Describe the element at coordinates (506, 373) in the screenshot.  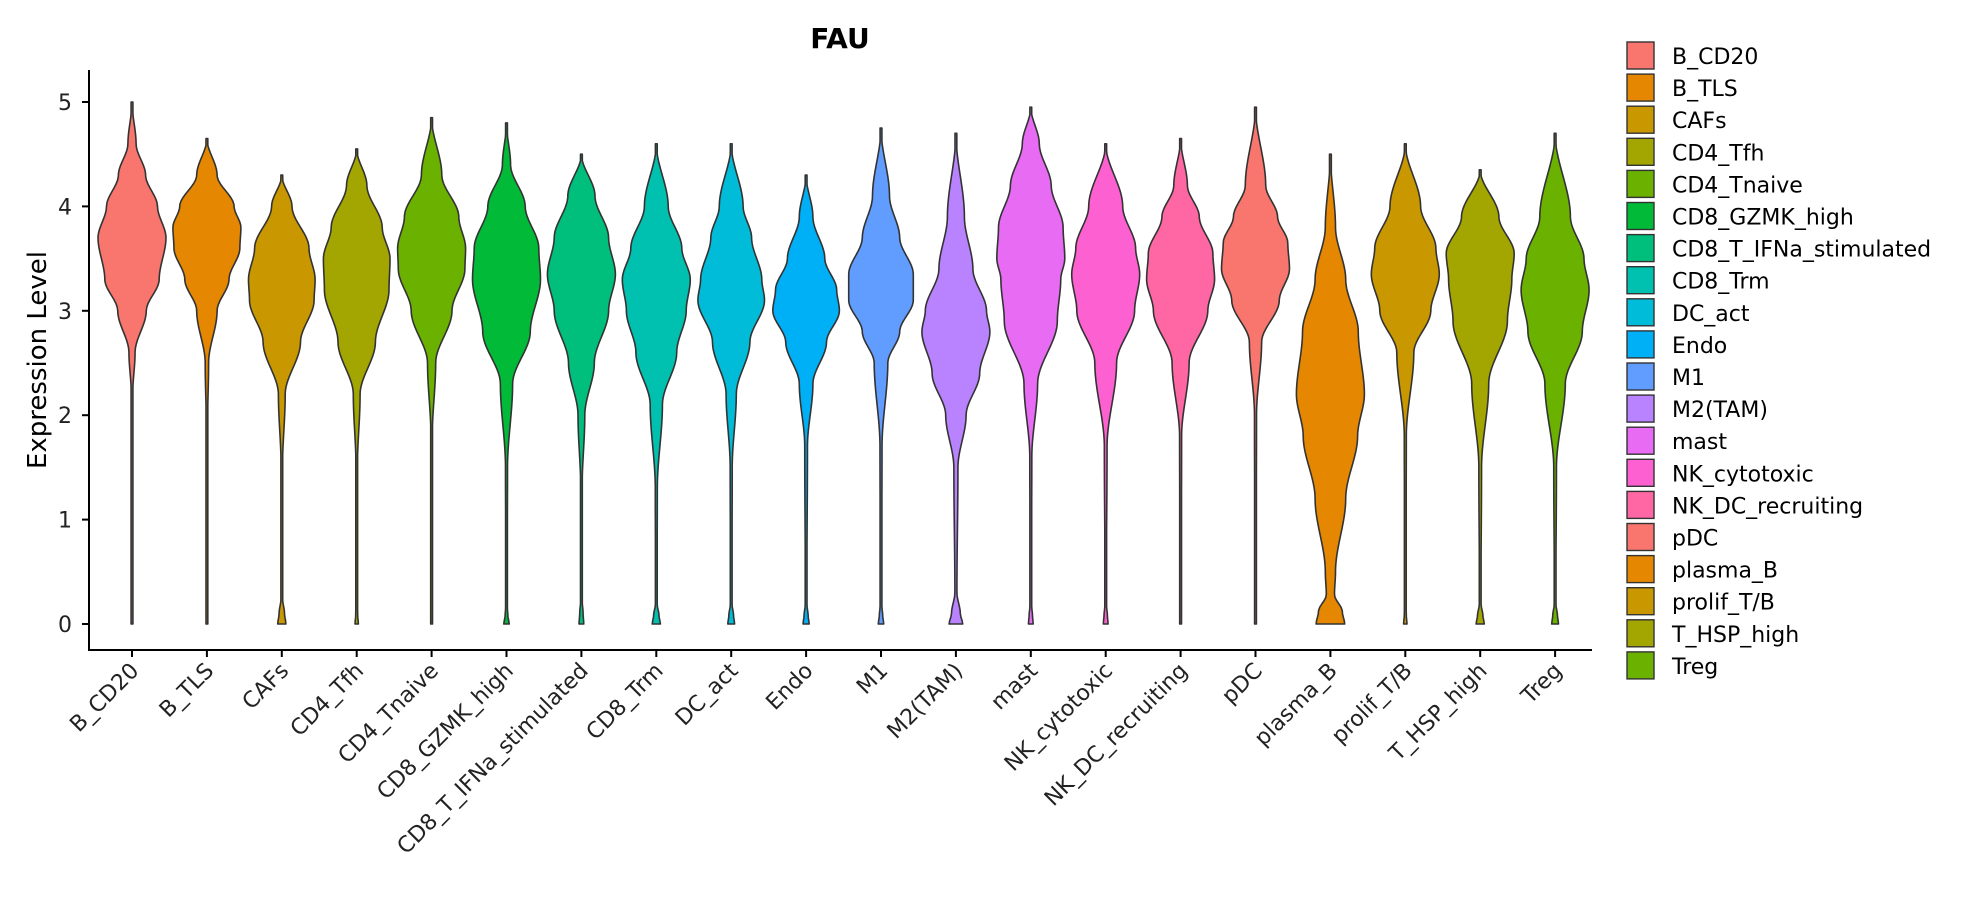
I see `violin-CD8_GZMK_high` at that location.